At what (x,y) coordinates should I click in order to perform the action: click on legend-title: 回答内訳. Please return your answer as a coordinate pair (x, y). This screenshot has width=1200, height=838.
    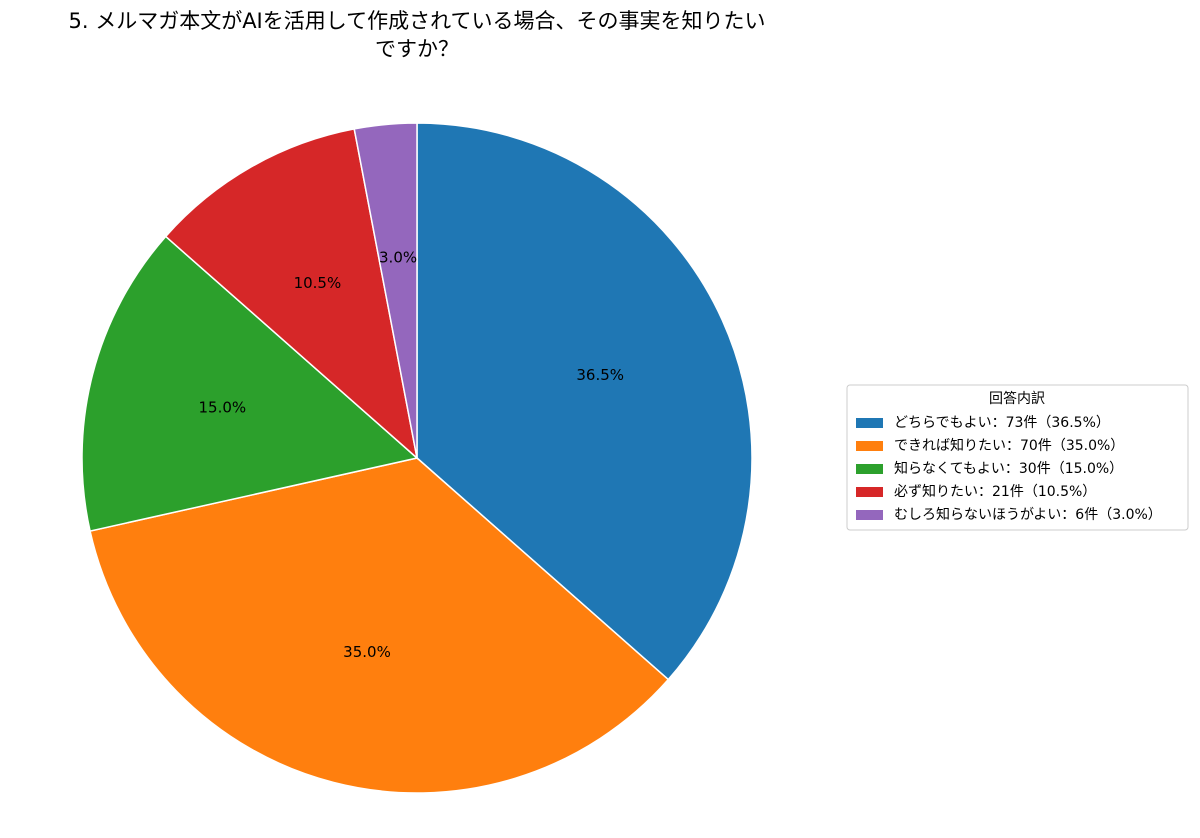
    Looking at the image, I should click on (1017, 398).